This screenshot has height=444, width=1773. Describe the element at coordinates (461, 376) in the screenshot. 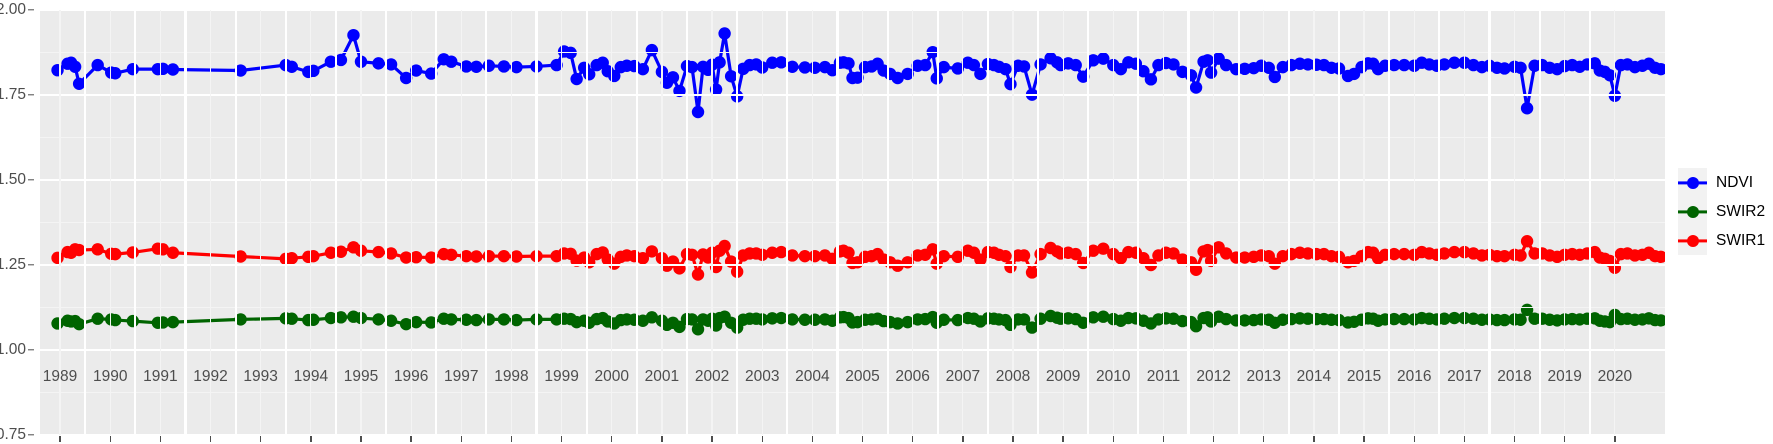

I see `x-tick-label: 1997` at that location.